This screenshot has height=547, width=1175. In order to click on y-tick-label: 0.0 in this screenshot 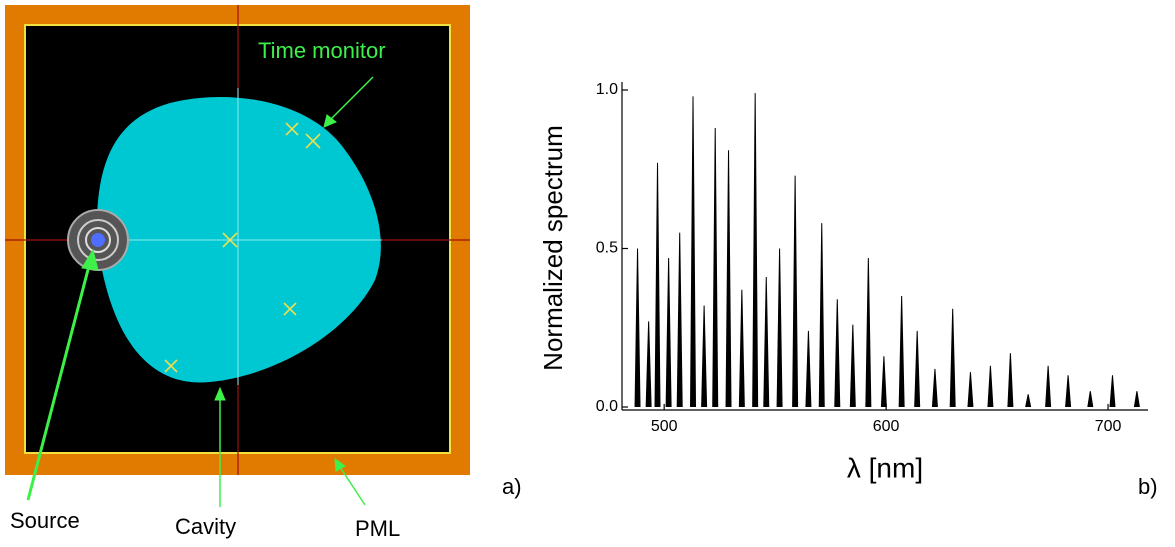, I will do `click(607, 406)`.